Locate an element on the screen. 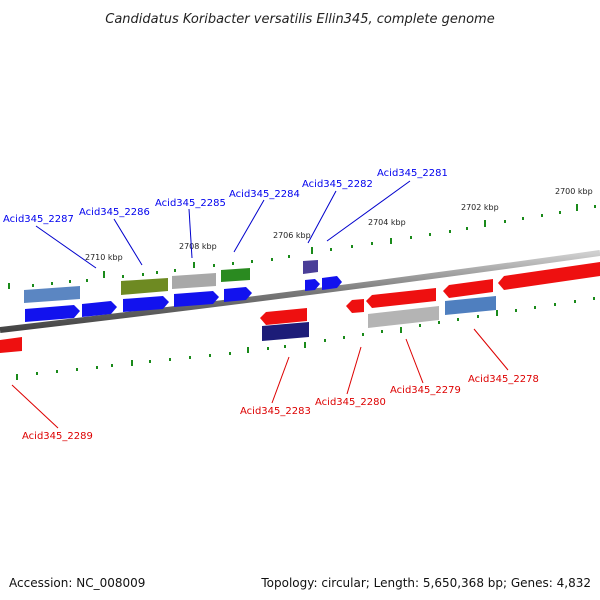 The height and width of the screenshot is (600, 600). scale-label: 2706 kbp is located at coordinates (292, 235).